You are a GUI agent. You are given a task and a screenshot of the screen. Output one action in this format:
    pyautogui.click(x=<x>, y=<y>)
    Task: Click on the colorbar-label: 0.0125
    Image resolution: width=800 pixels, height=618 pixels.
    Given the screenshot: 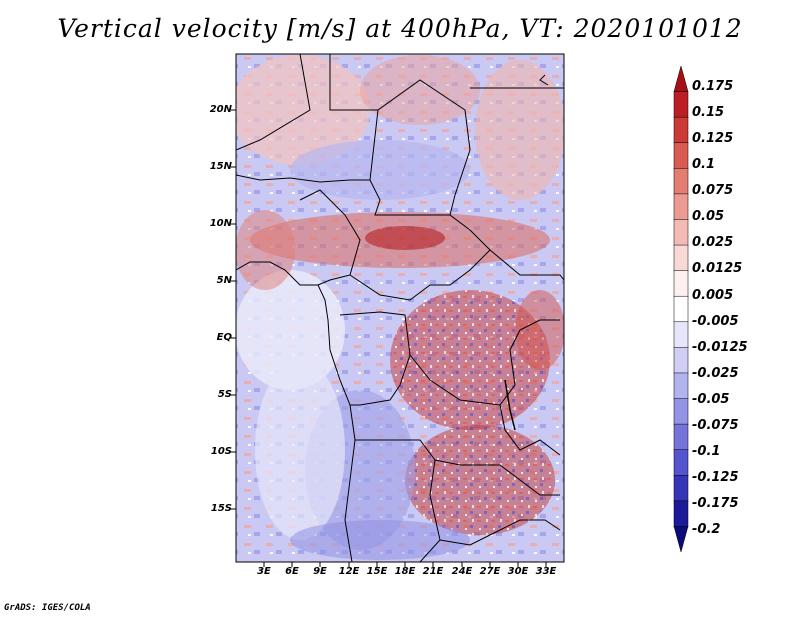 What is the action you would take?
    pyautogui.click(x=717, y=268)
    